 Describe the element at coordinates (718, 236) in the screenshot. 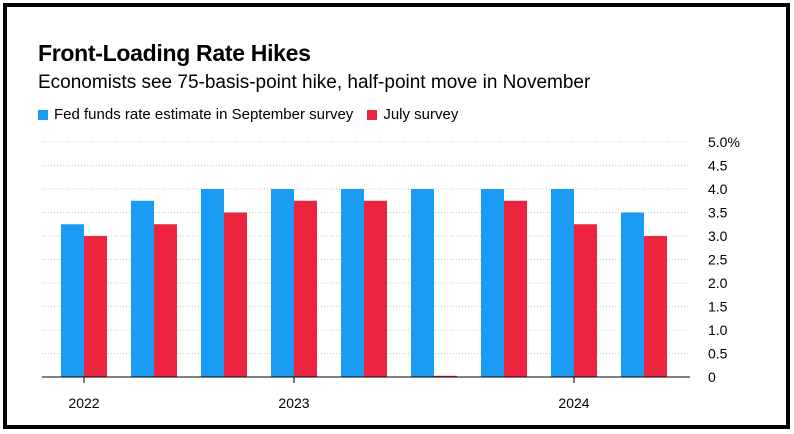

I see `y-tick-label: 3.0` at that location.